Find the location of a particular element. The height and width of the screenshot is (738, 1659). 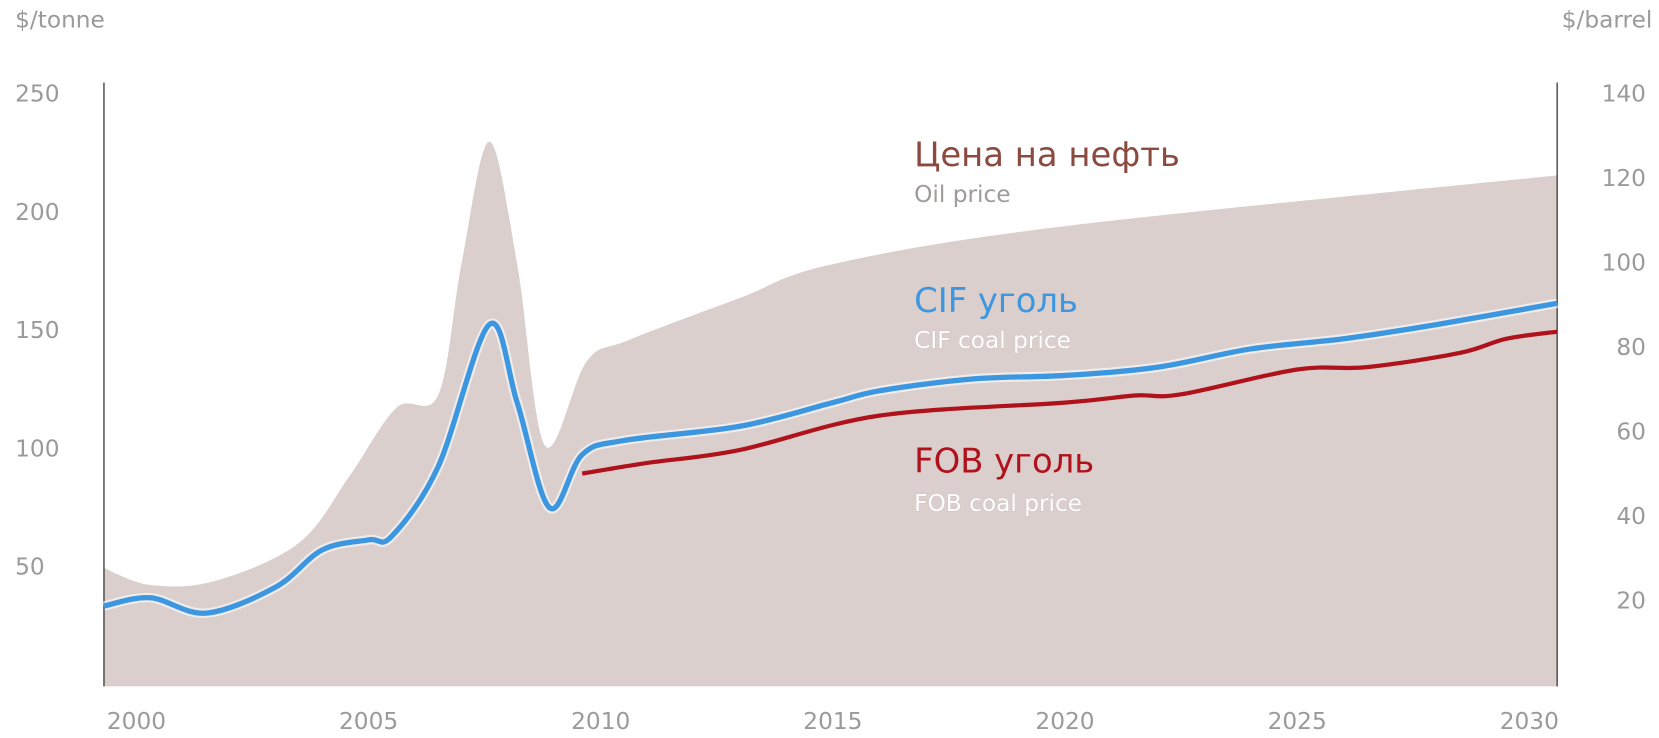

y2-tick-label: 80 is located at coordinates (1631, 347).